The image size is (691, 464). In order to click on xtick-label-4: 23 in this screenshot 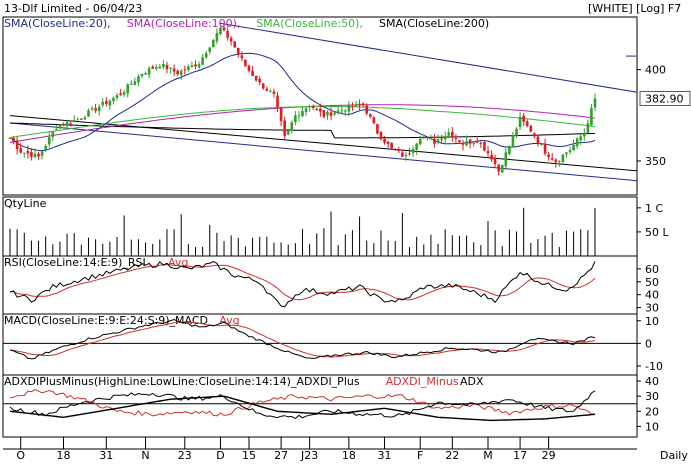, I will do `click(185, 455)`.